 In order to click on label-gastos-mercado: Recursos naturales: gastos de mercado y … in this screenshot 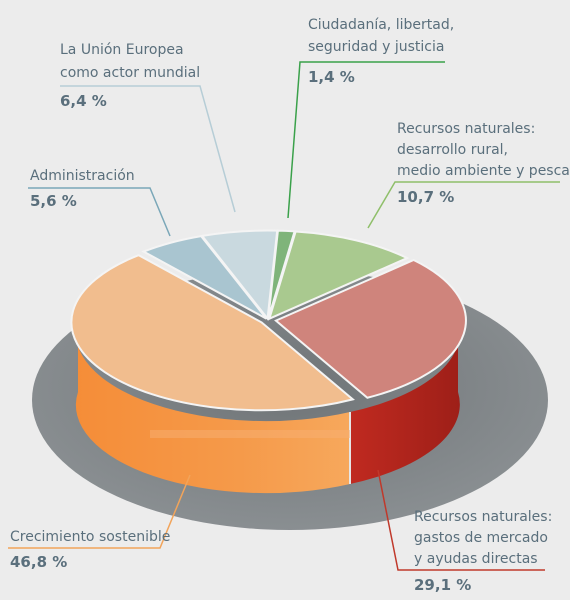, I will do `click(485, 538)`.